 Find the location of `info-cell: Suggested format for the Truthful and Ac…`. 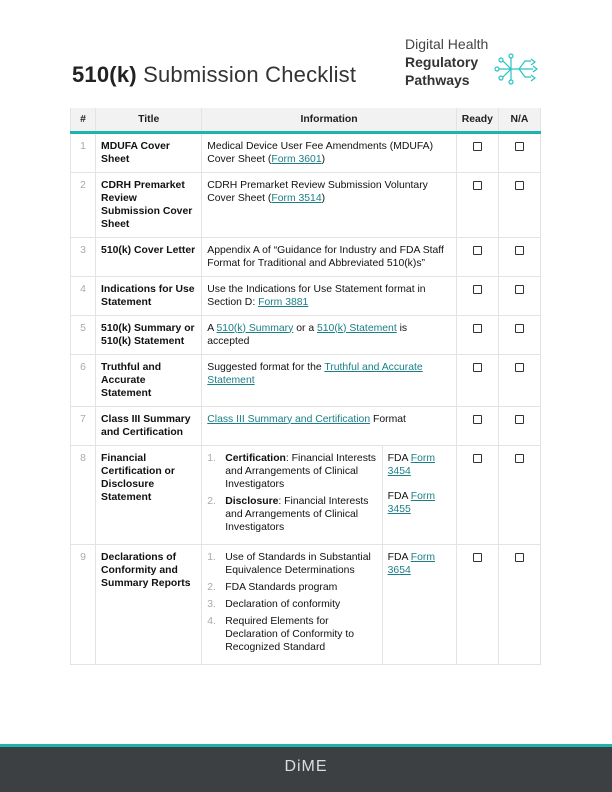

info-cell: Suggested format for the Truthful and Ac… is located at coordinates (329, 380).